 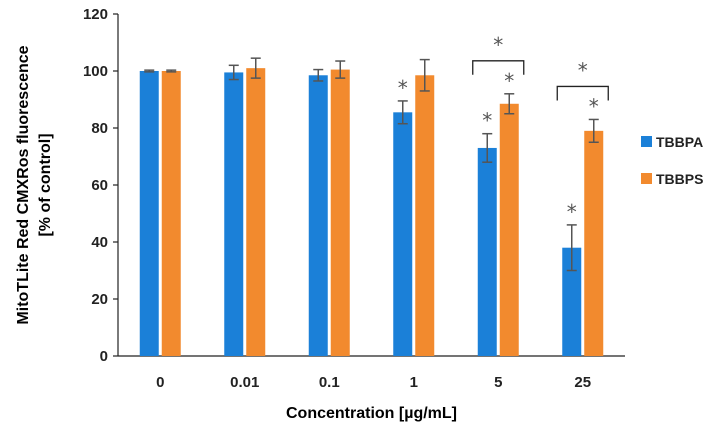 I want to click on bar-tbbpa-0.1, so click(x=318, y=216).